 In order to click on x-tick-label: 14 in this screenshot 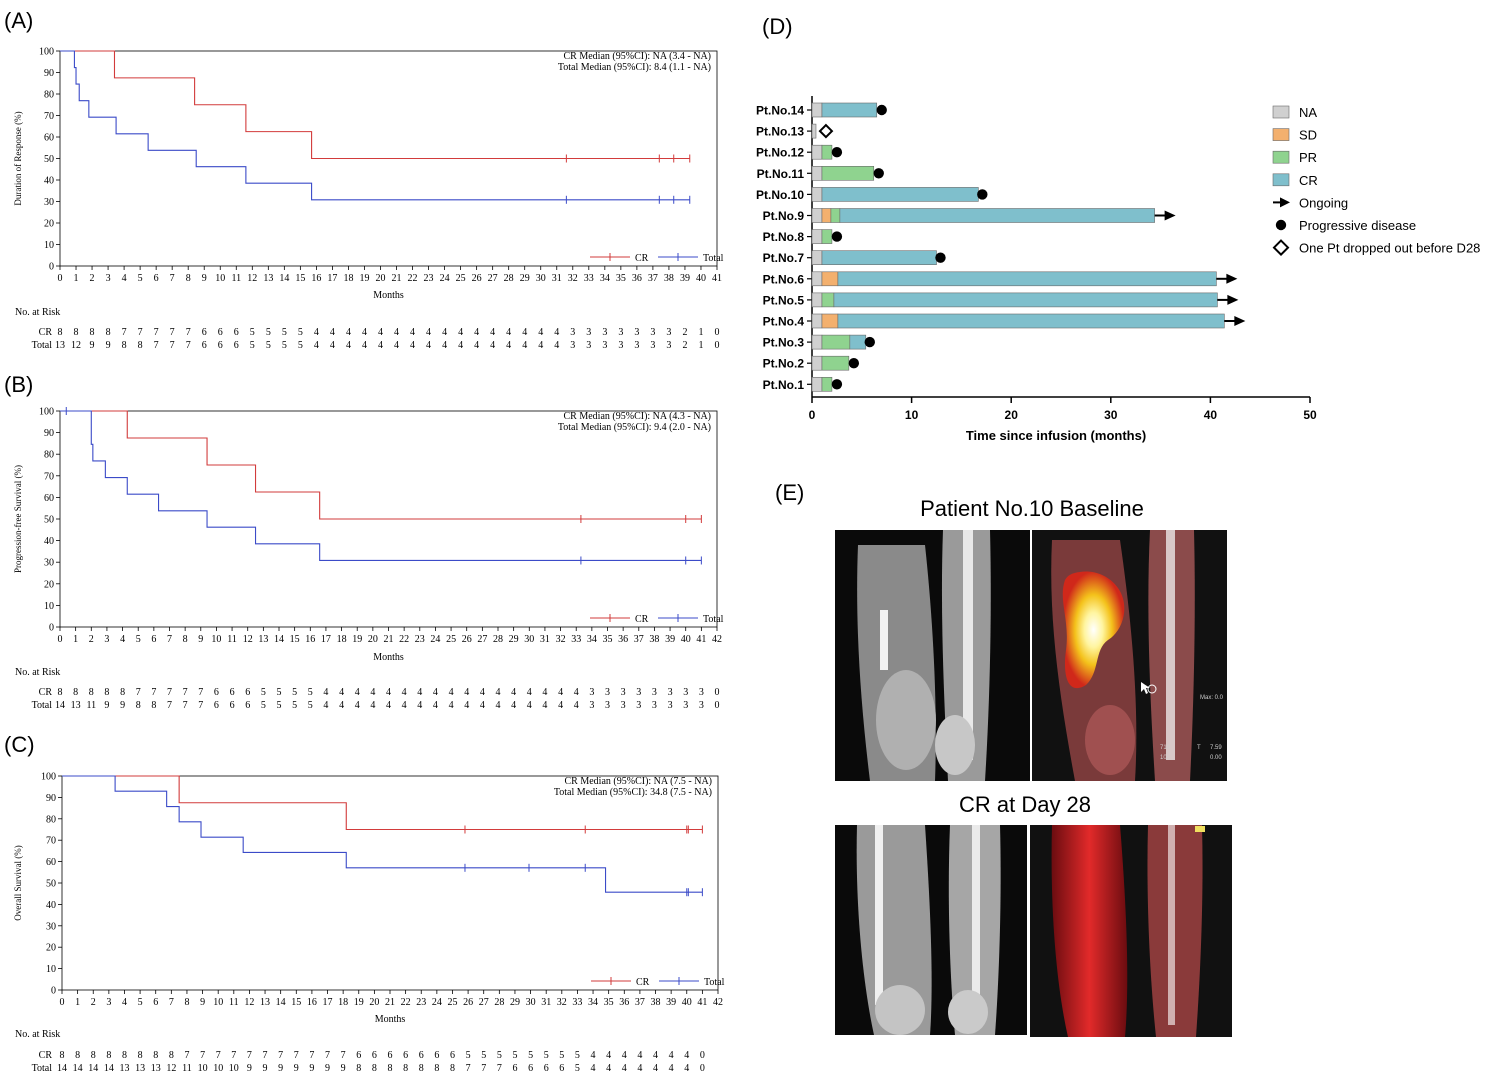, I will do `click(284, 278)`.